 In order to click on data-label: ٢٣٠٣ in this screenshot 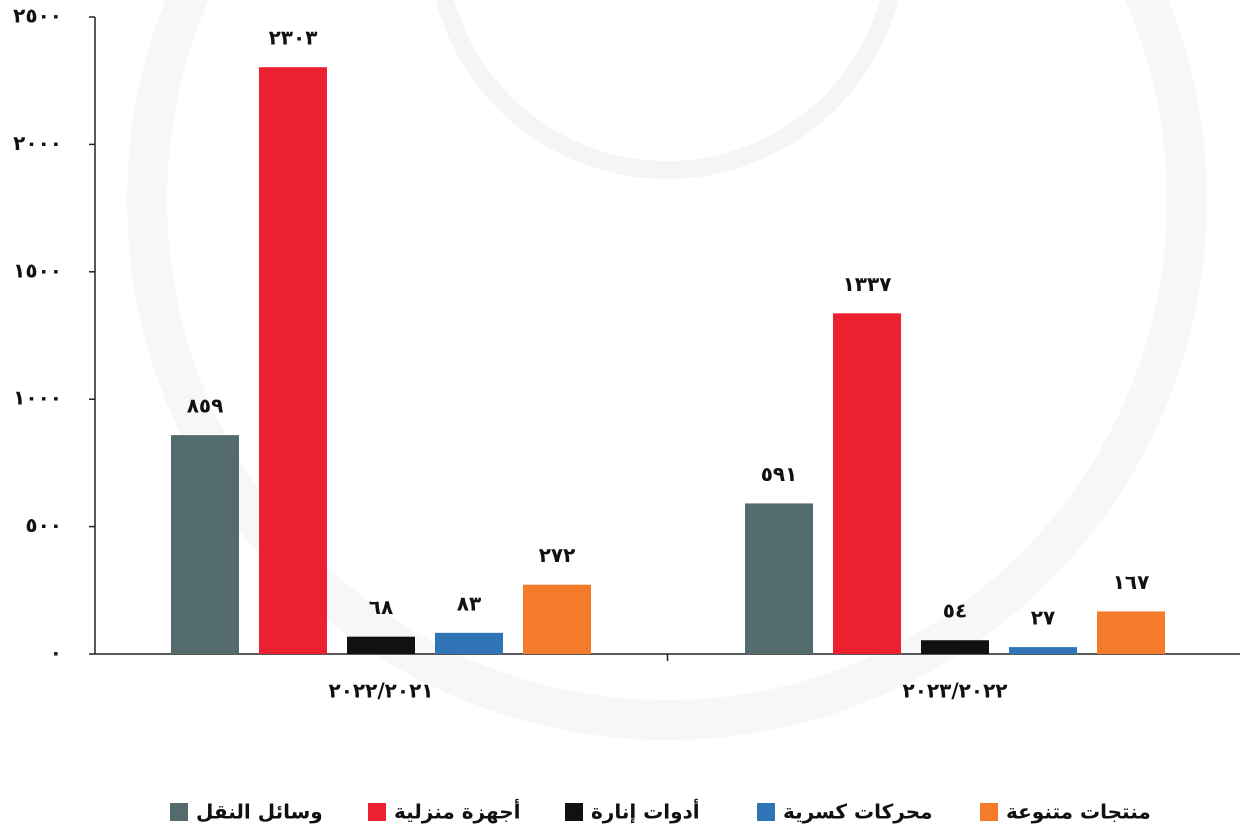, I will do `click(293, 38)`.